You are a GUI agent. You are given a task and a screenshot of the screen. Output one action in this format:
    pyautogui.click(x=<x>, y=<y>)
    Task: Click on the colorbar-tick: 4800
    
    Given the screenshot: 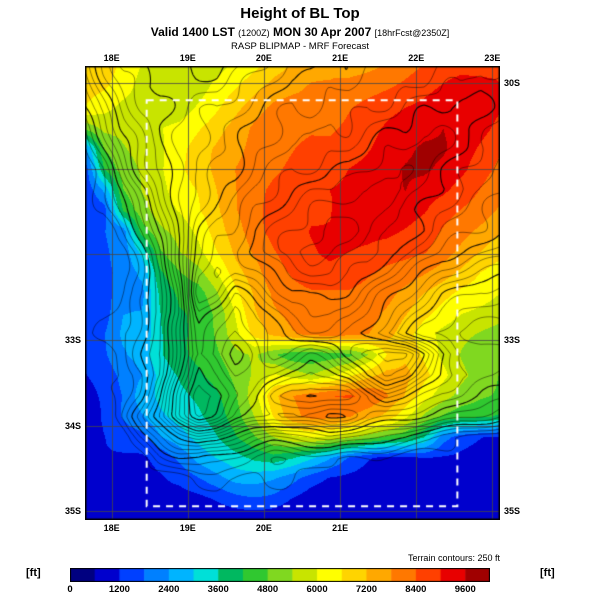 What is the action you would take?
    pyautogui.click(x=268, y=589)
    